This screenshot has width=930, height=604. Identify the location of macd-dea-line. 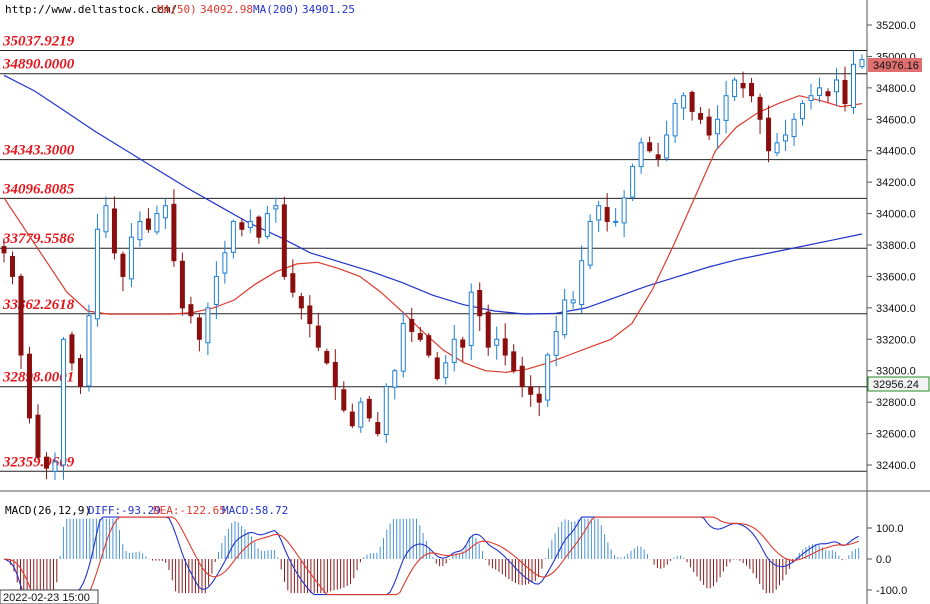
(431, 556).